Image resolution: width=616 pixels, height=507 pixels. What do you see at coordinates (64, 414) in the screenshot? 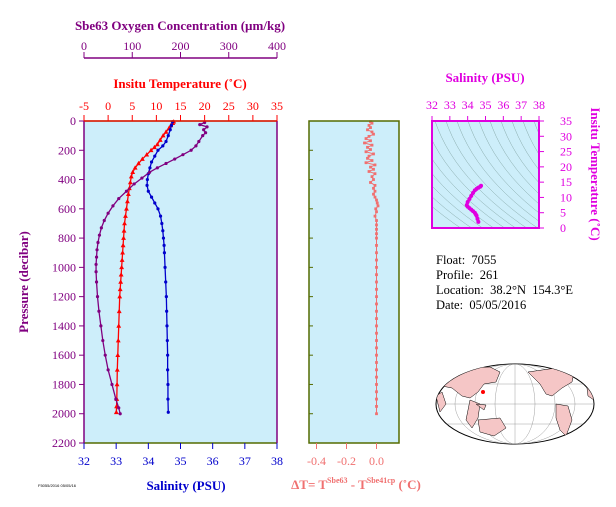
I see `pressure-tick-label: 2000` at bounding box center [64, 414].